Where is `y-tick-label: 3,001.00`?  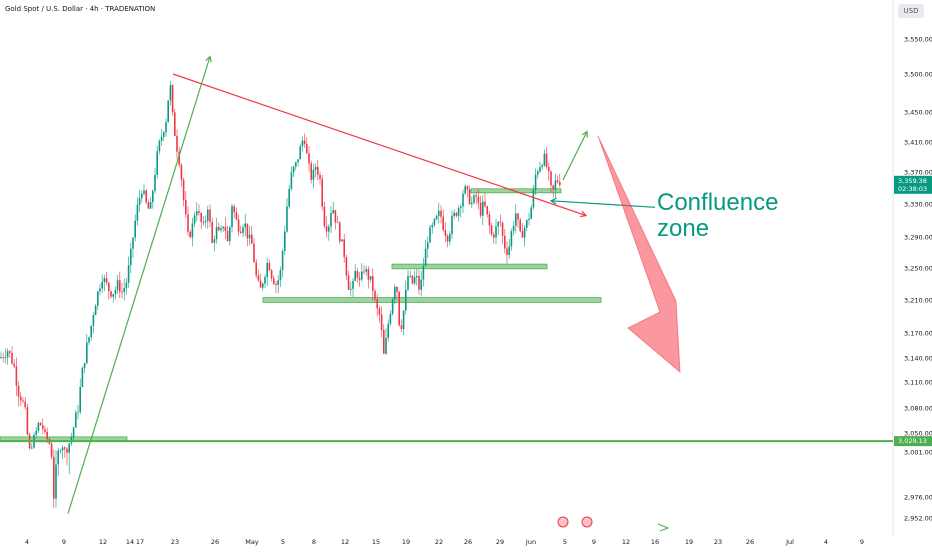
y-tick-label: 3,001.00 is located at coordinates (918, 453).